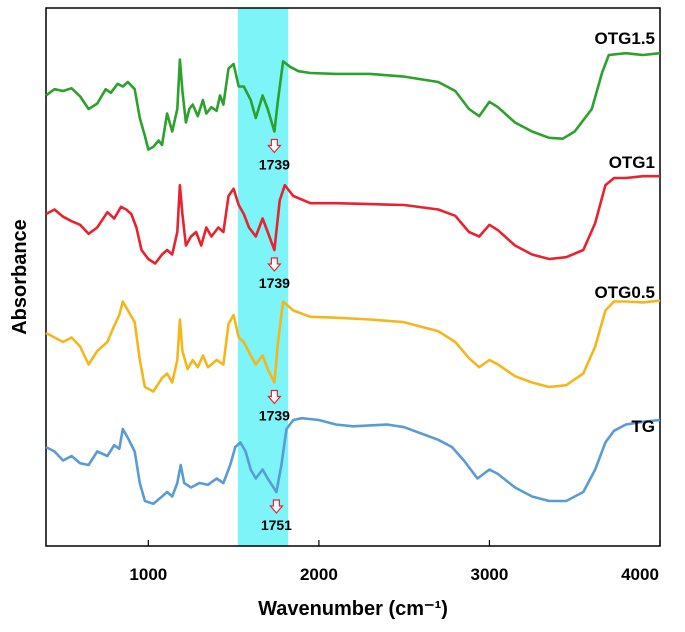 Image resolution: width=685 pixels, height=632 pixels. I want to click on x-tick-label: 3000, so click(490, 574).